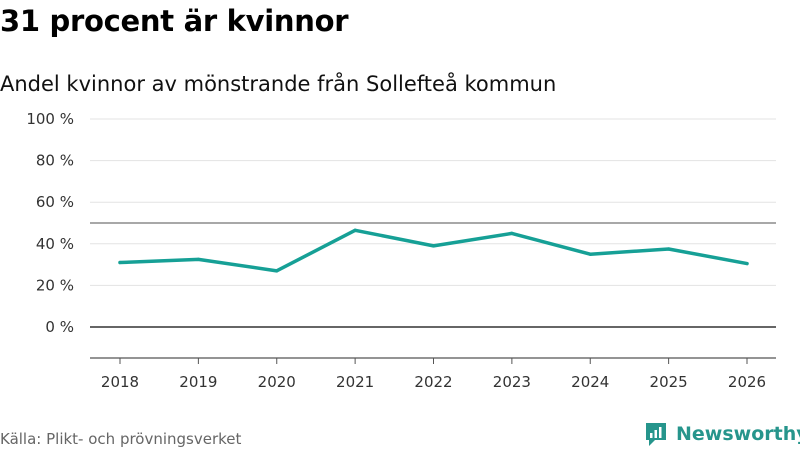  I want to click on brand-logo: Newsworthy, so click(722, 434).